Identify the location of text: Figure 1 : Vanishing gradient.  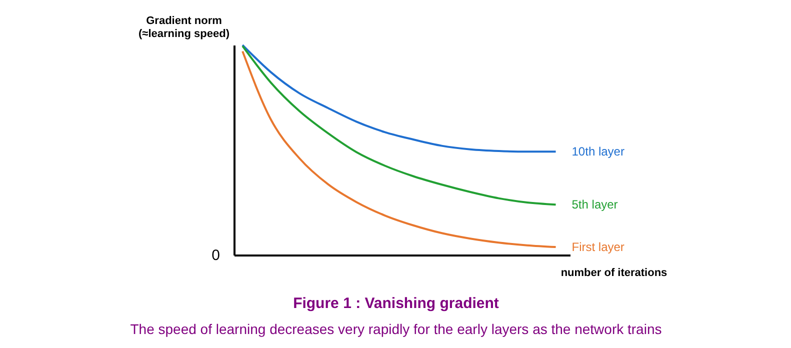
(396, 303).